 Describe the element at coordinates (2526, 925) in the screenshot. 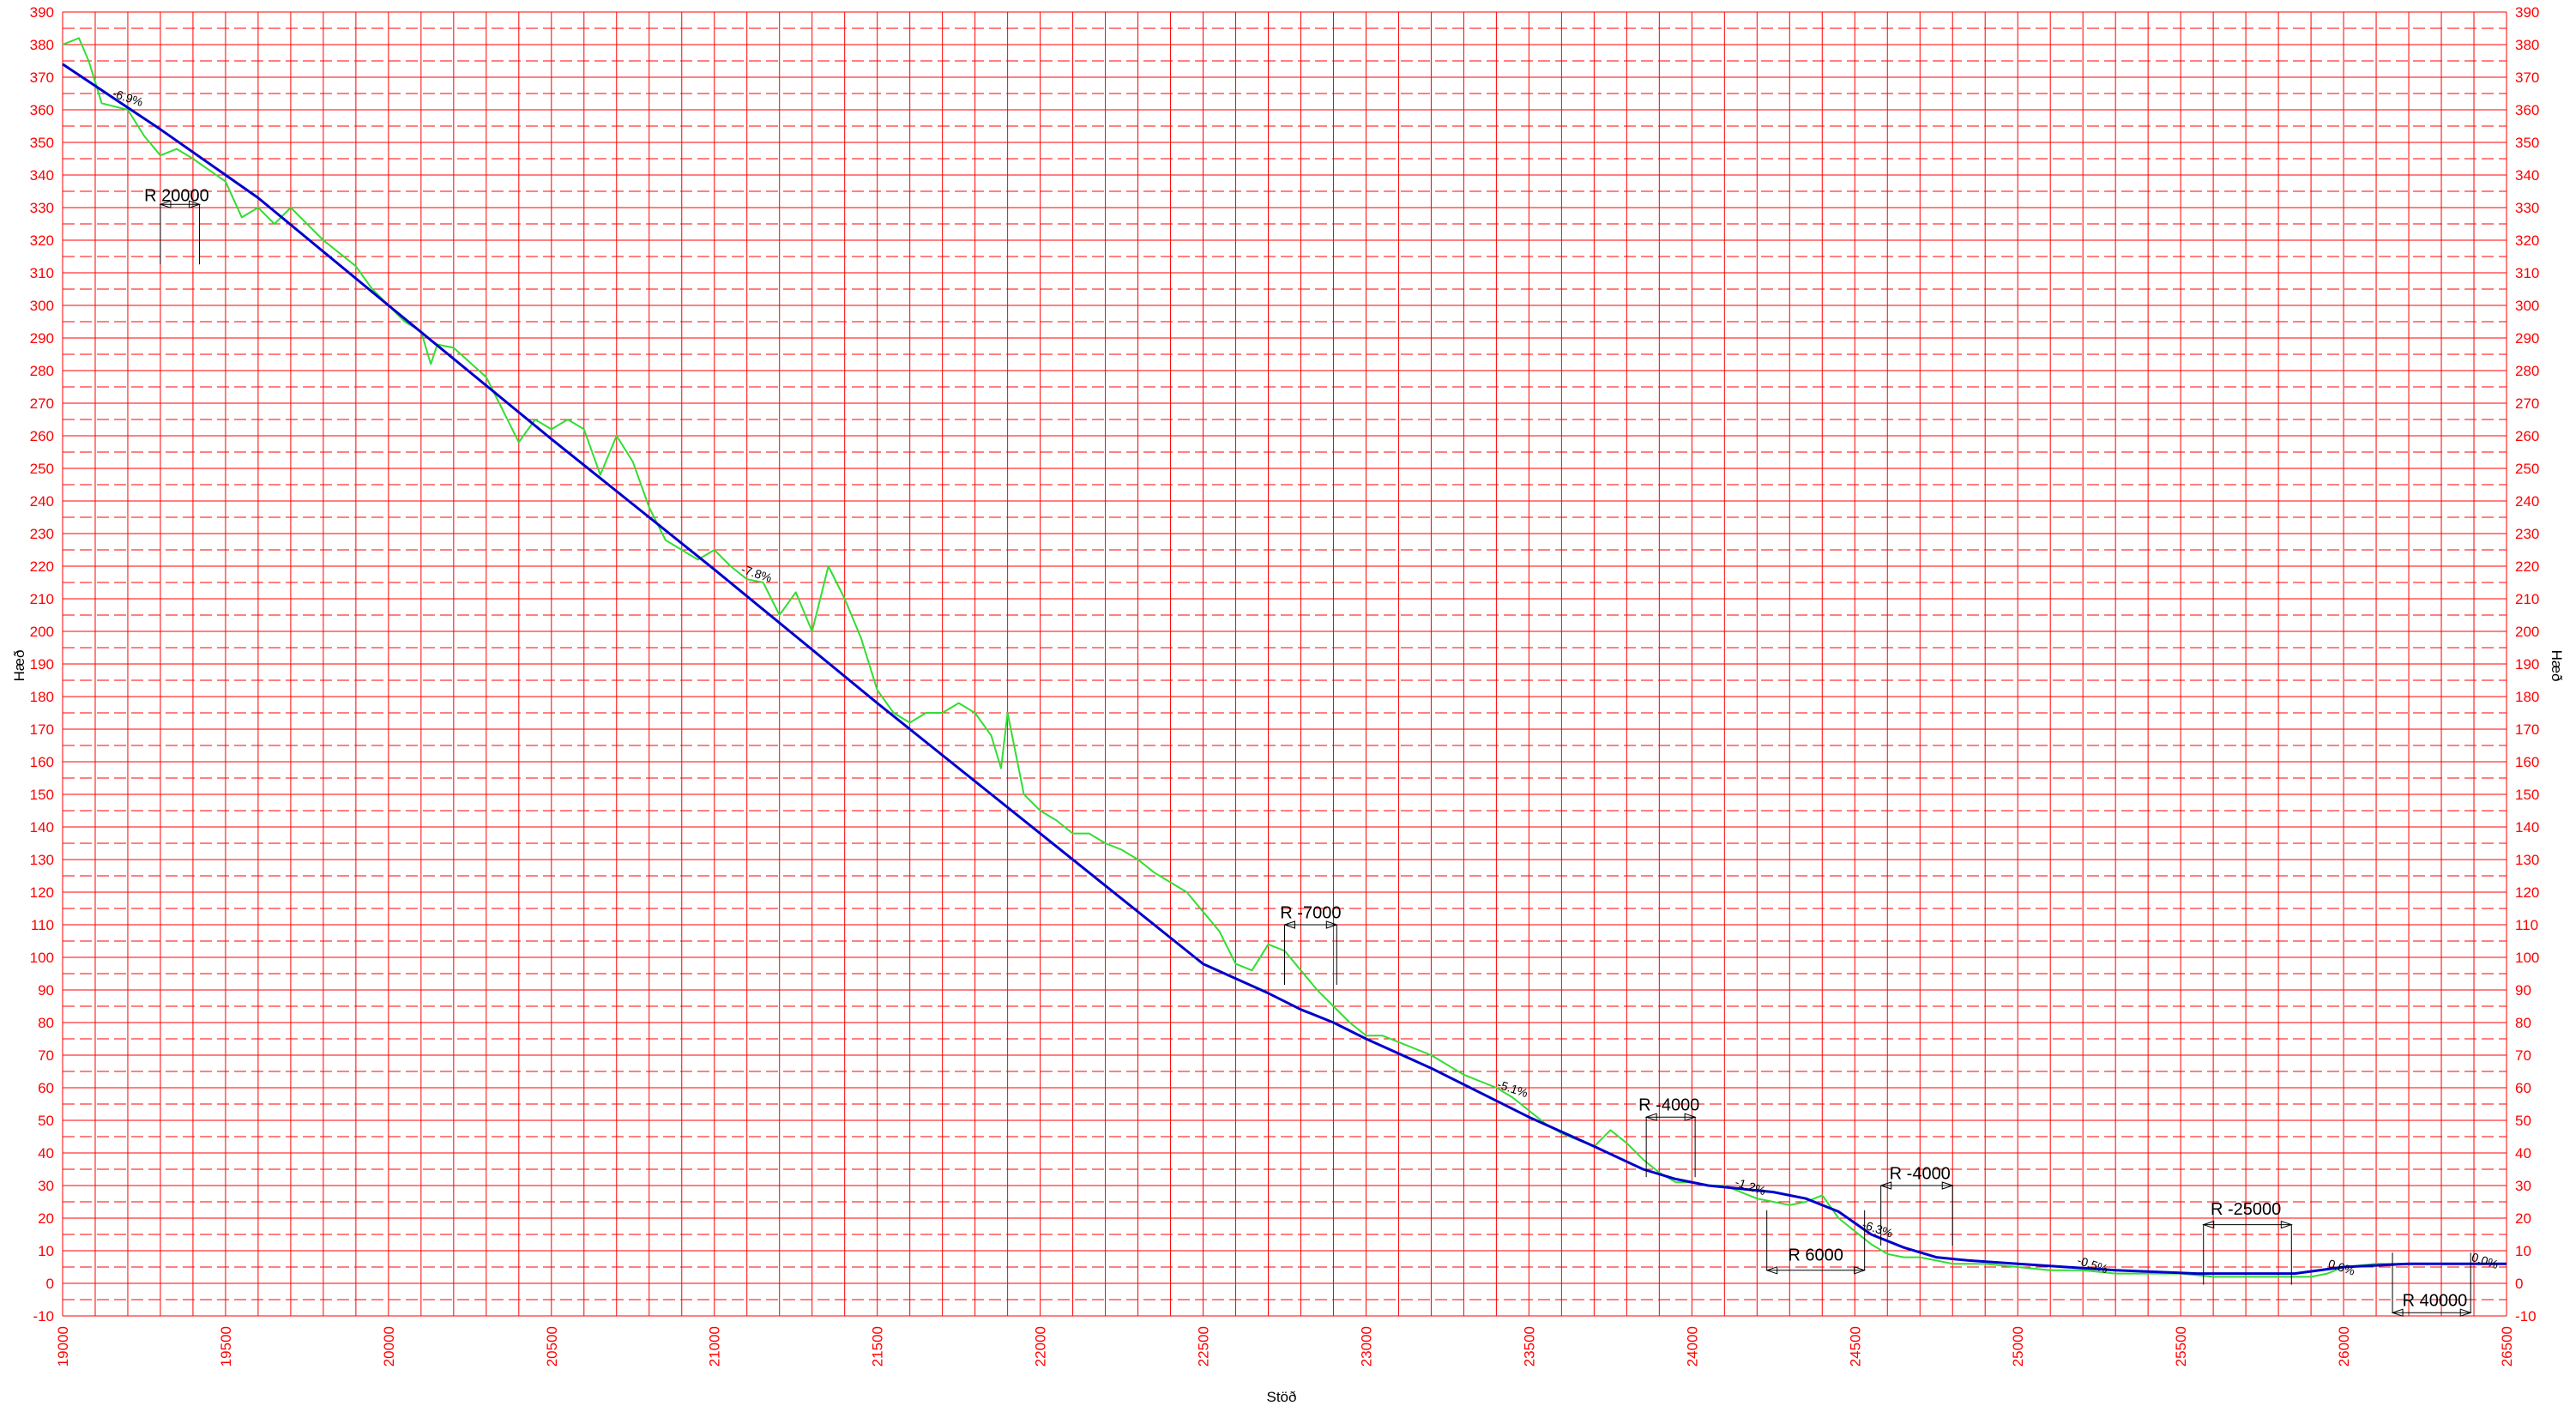

I see `y-tick-label-right: 110` at that location.